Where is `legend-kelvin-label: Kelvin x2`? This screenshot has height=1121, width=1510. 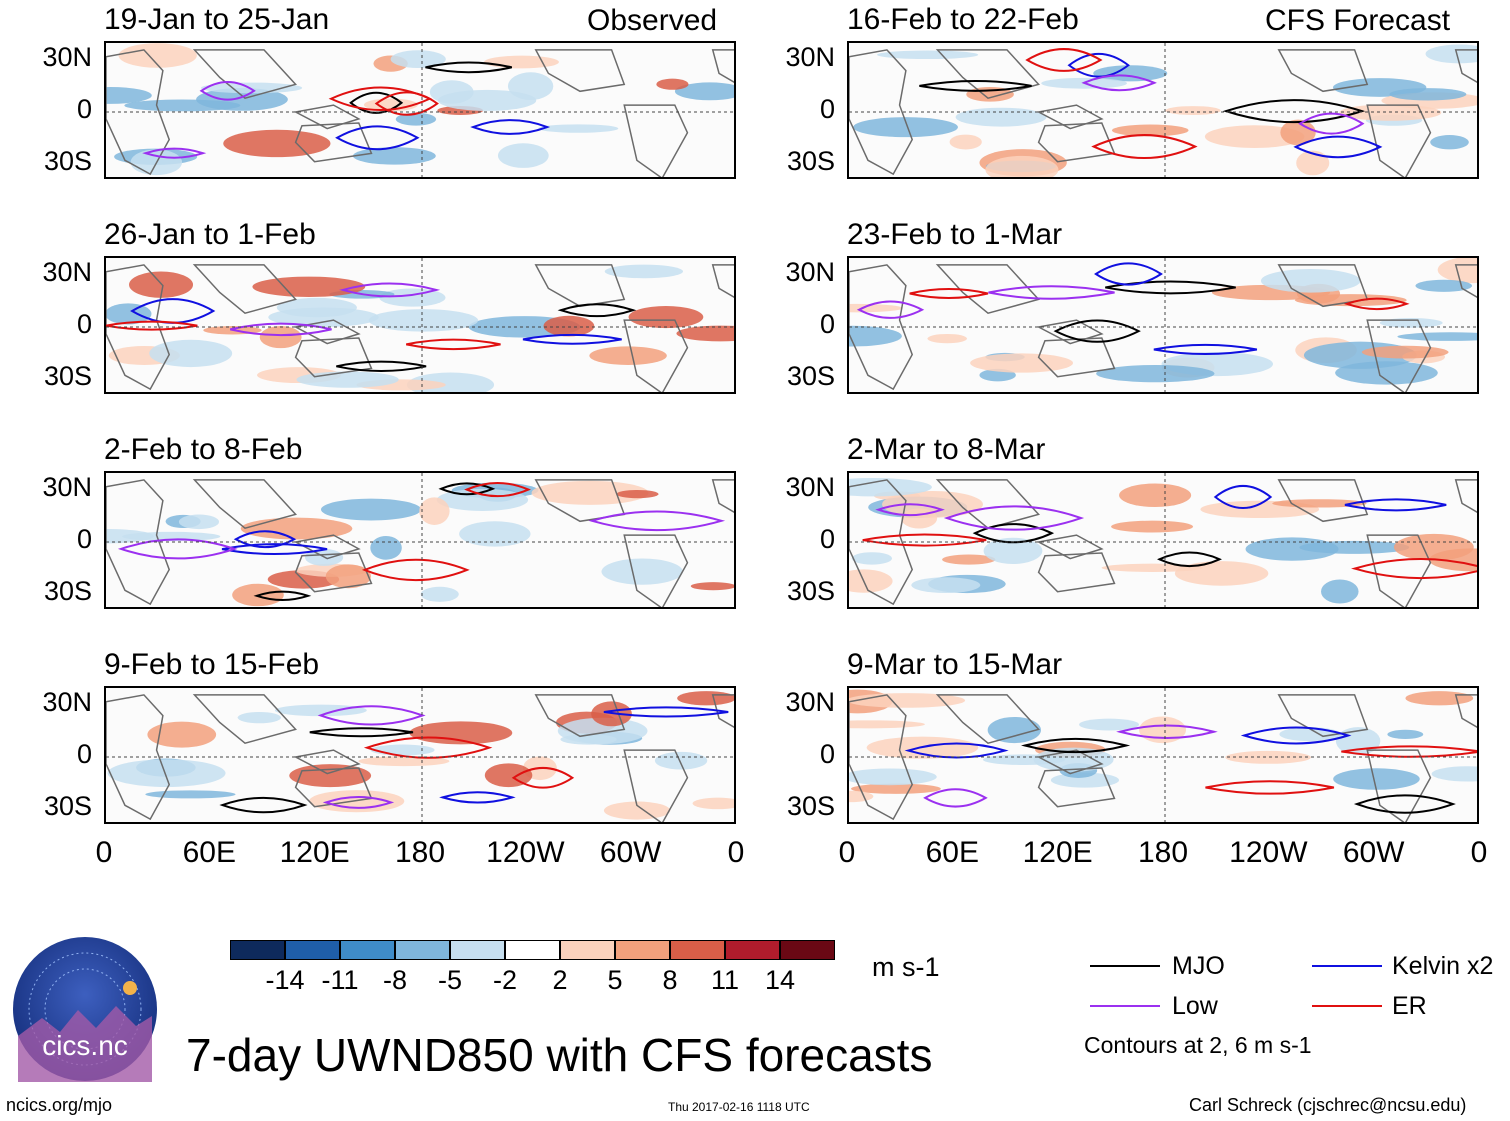 legend-kelvin-label: Kelvin x2 is located at coordinates (1443, 966).